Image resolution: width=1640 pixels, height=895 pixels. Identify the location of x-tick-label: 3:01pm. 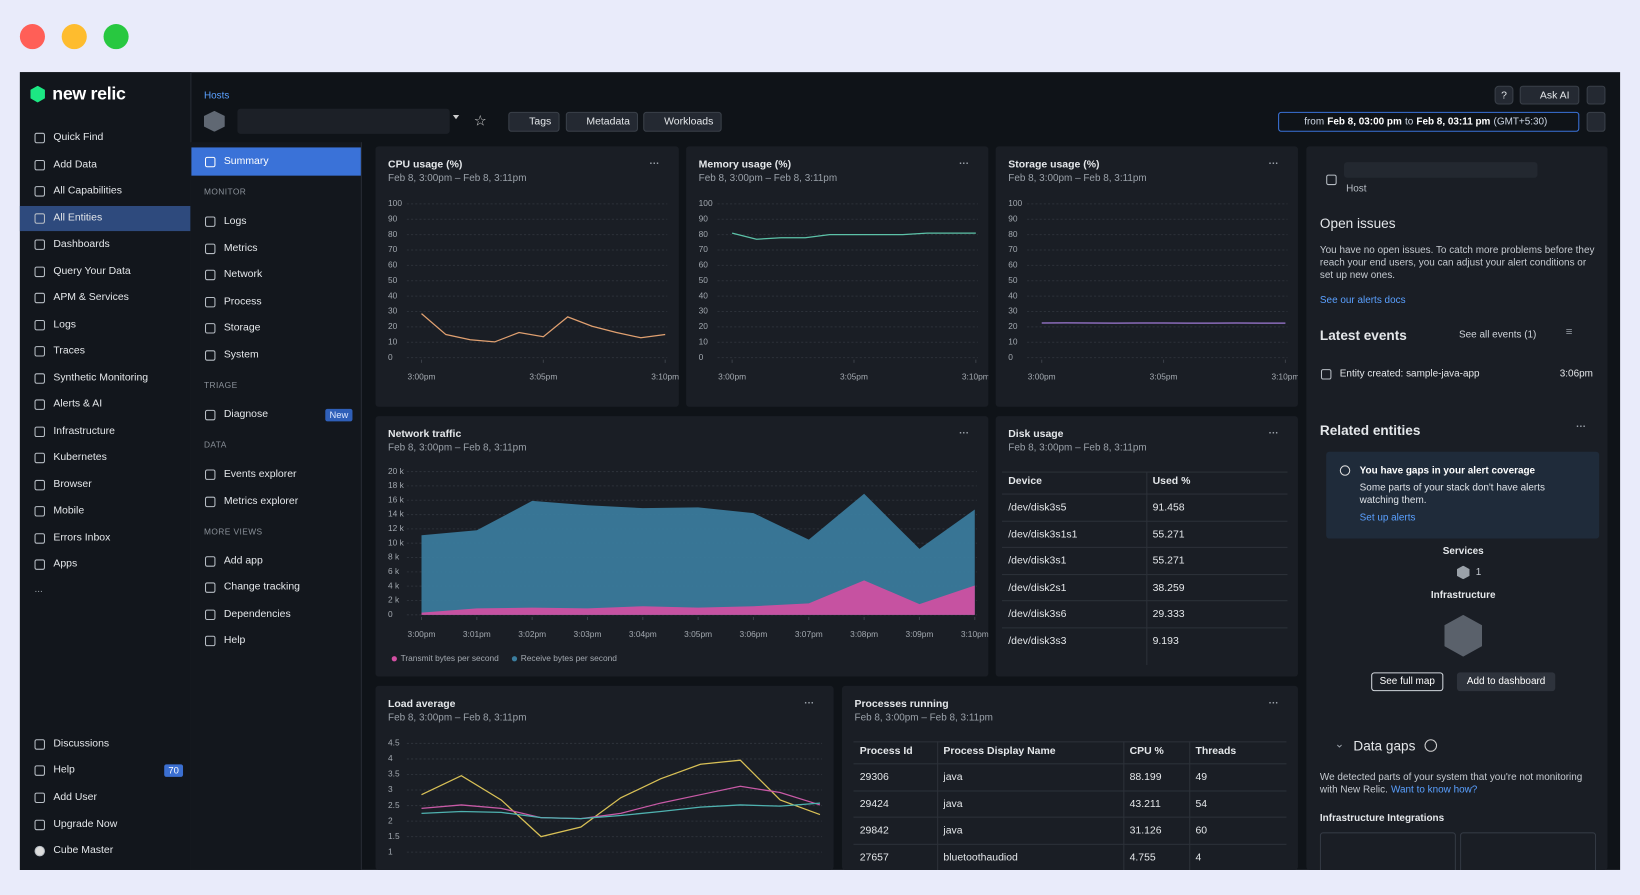
(477, 634).